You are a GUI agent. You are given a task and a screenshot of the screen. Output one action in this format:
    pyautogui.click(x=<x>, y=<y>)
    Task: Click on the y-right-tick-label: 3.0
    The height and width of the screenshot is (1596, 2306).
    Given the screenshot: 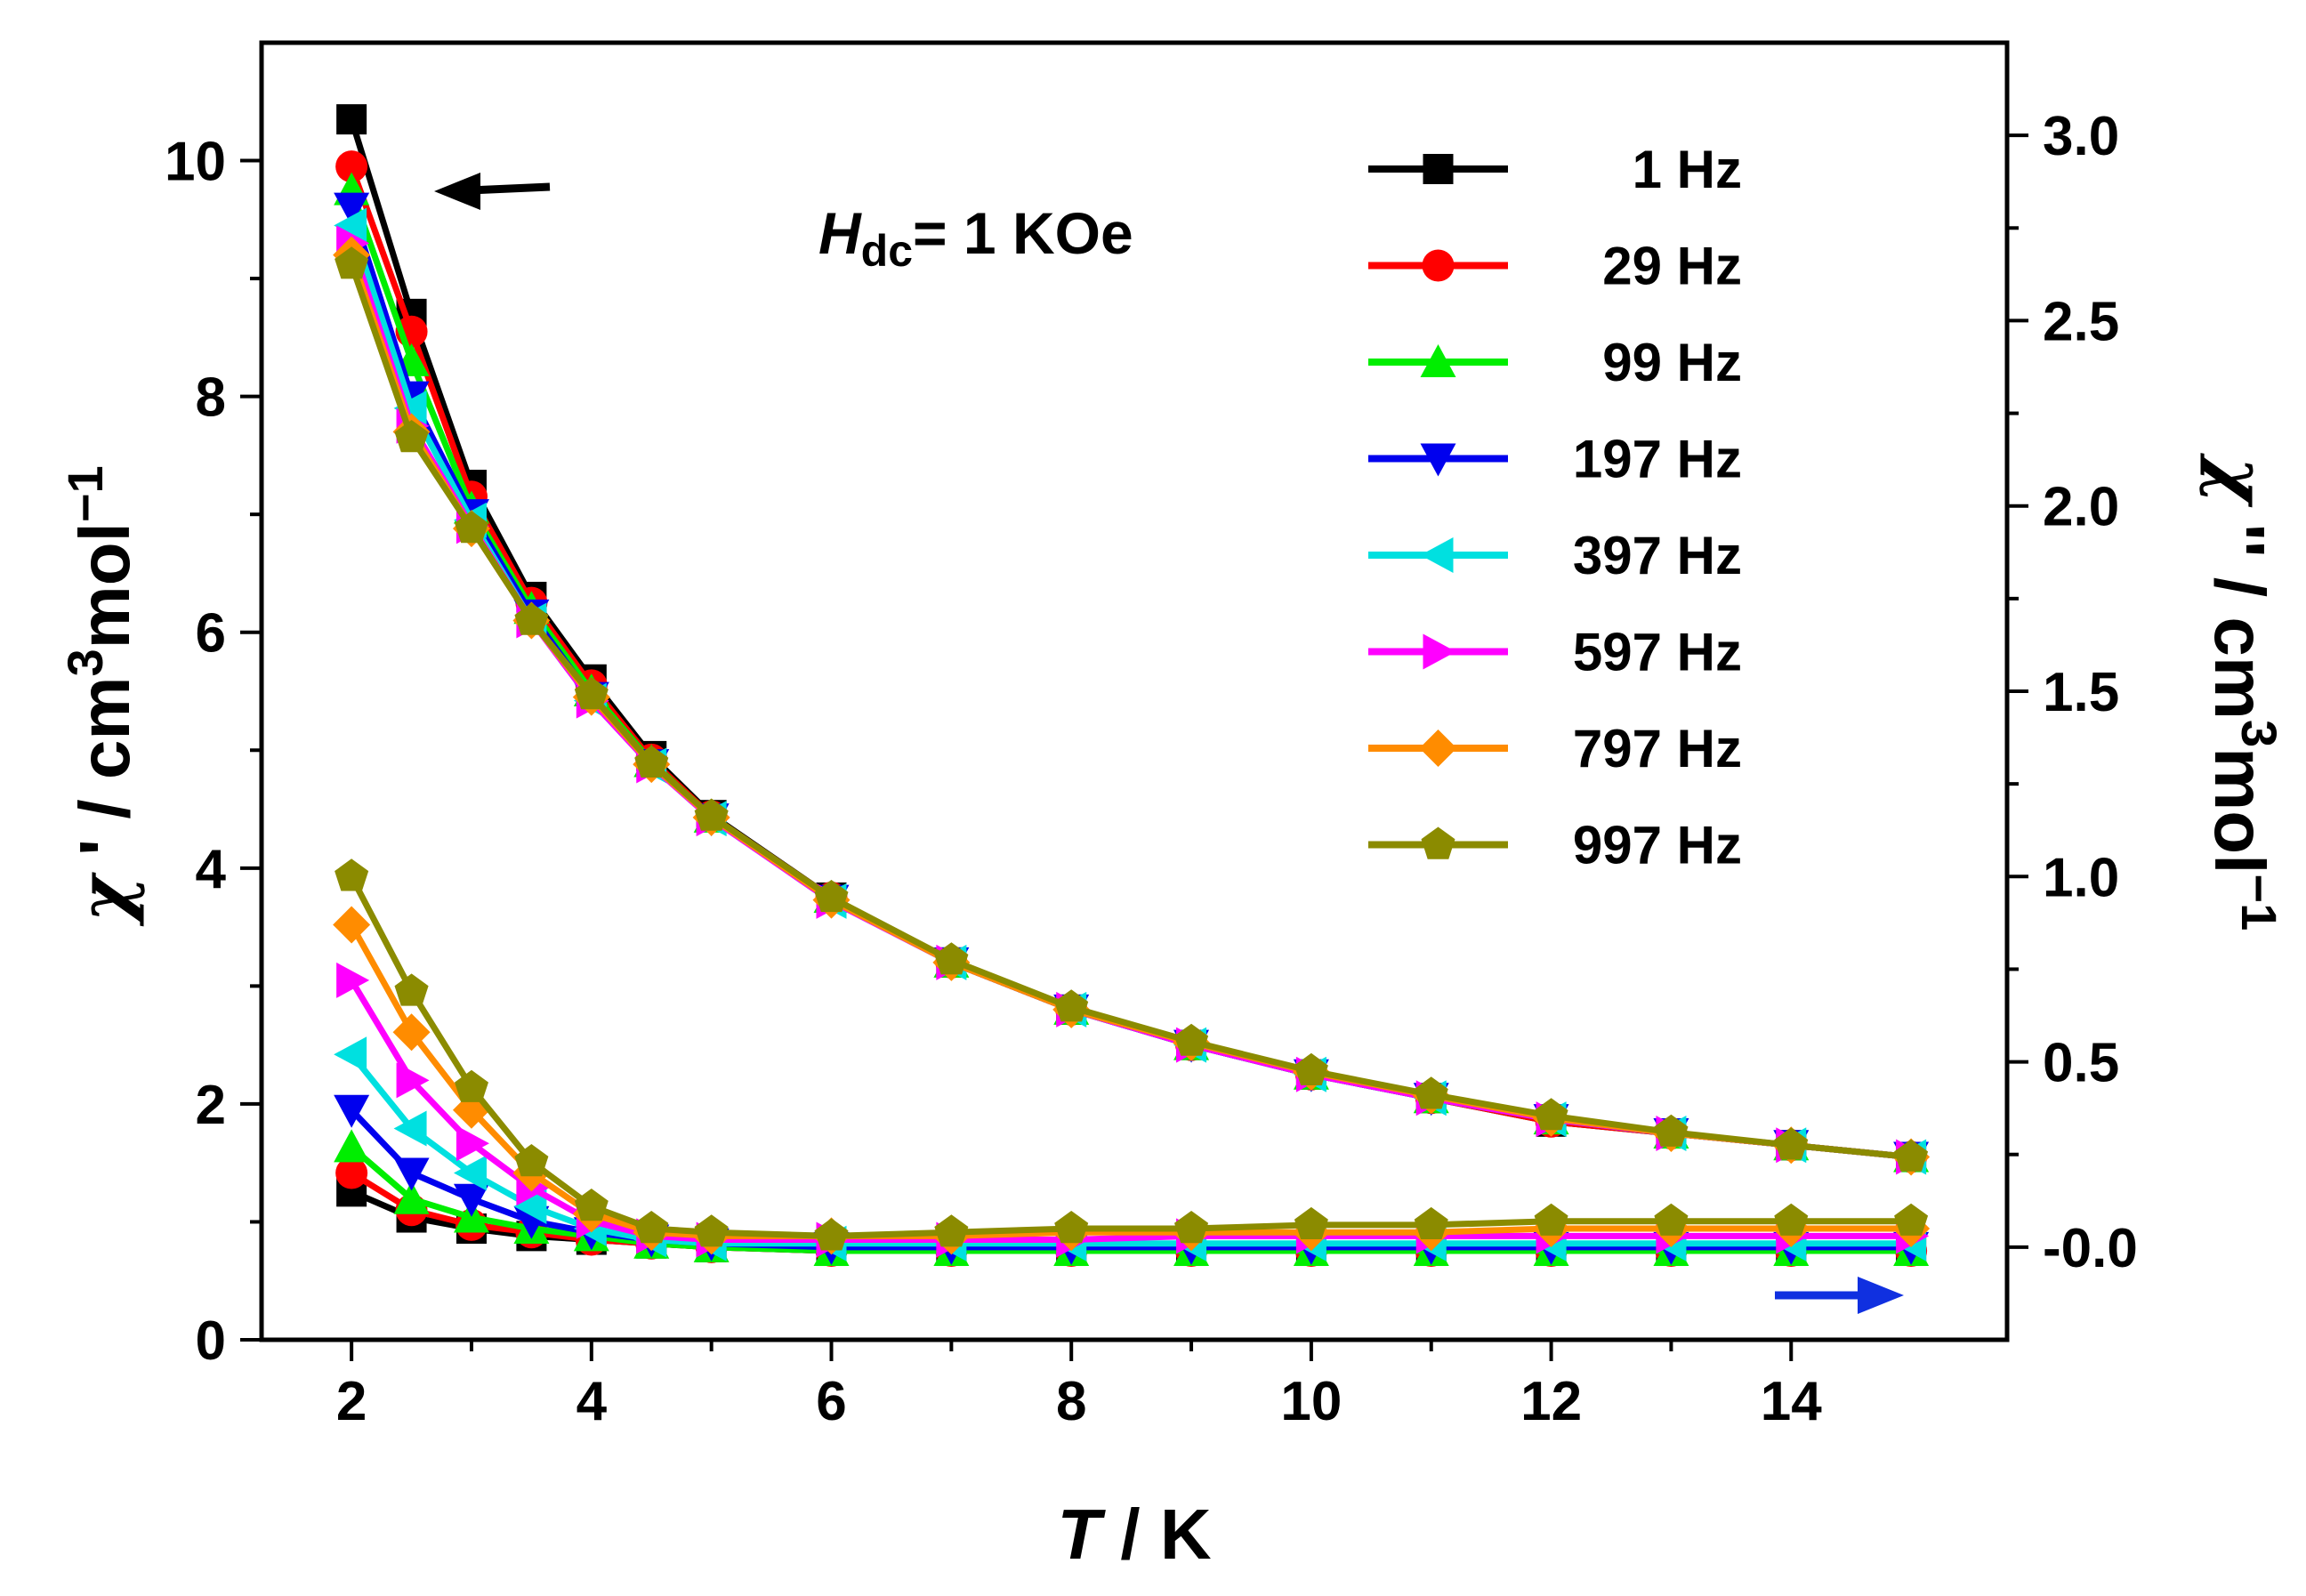 What is the action you would take?
    pyautogui.click(x=2081, y=136)
    